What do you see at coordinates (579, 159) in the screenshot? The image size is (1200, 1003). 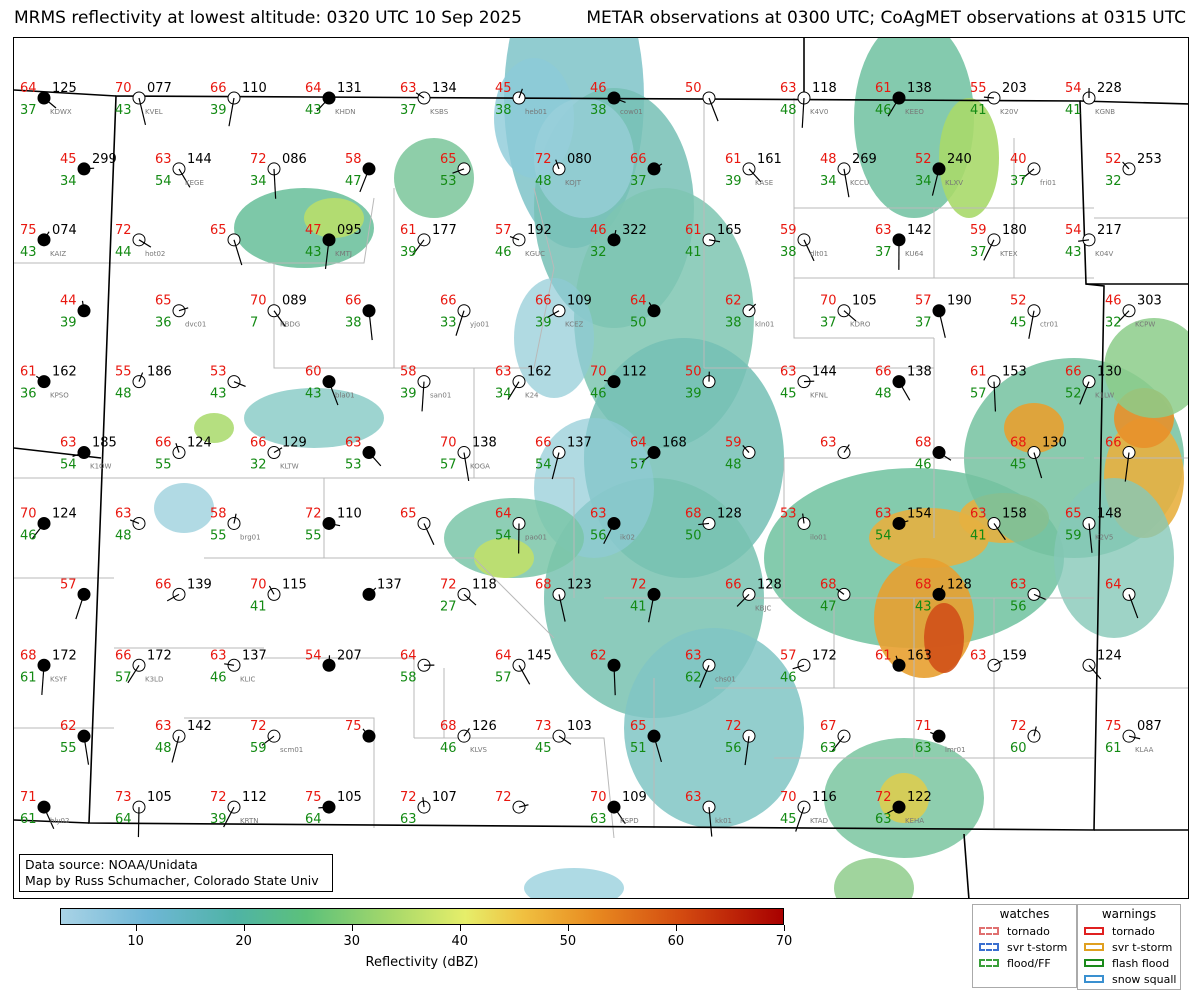 I see `station-pressure: 080` at bounding box center [579, 159].